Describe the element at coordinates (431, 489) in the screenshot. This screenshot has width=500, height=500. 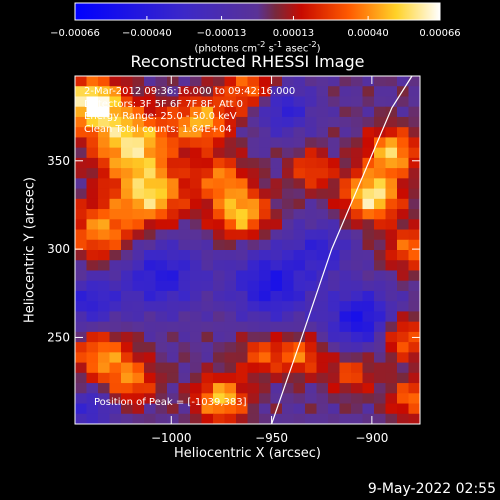
I see `footer-timestamp: 9-May-2022 02:55` at that location.